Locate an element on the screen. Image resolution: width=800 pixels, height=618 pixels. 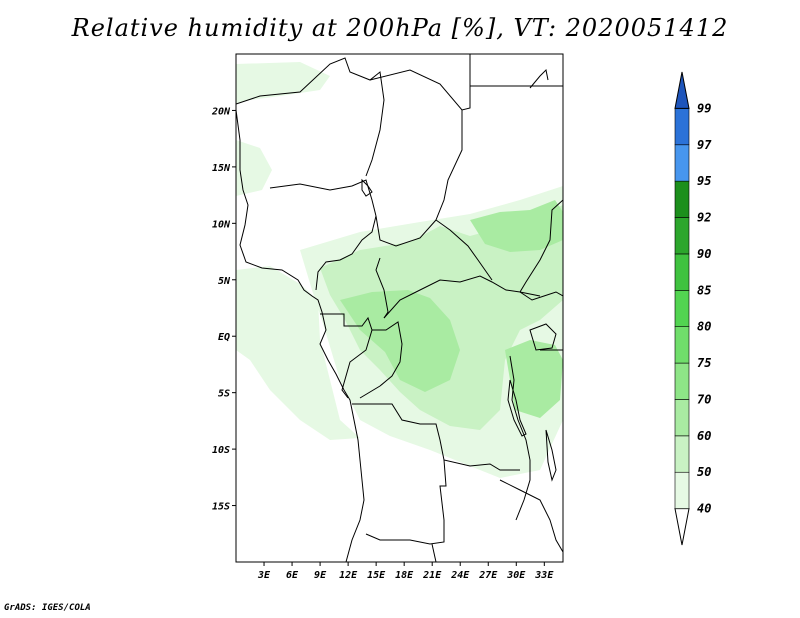
lat-tick-label: 10N is located at coordinates (221, 224).